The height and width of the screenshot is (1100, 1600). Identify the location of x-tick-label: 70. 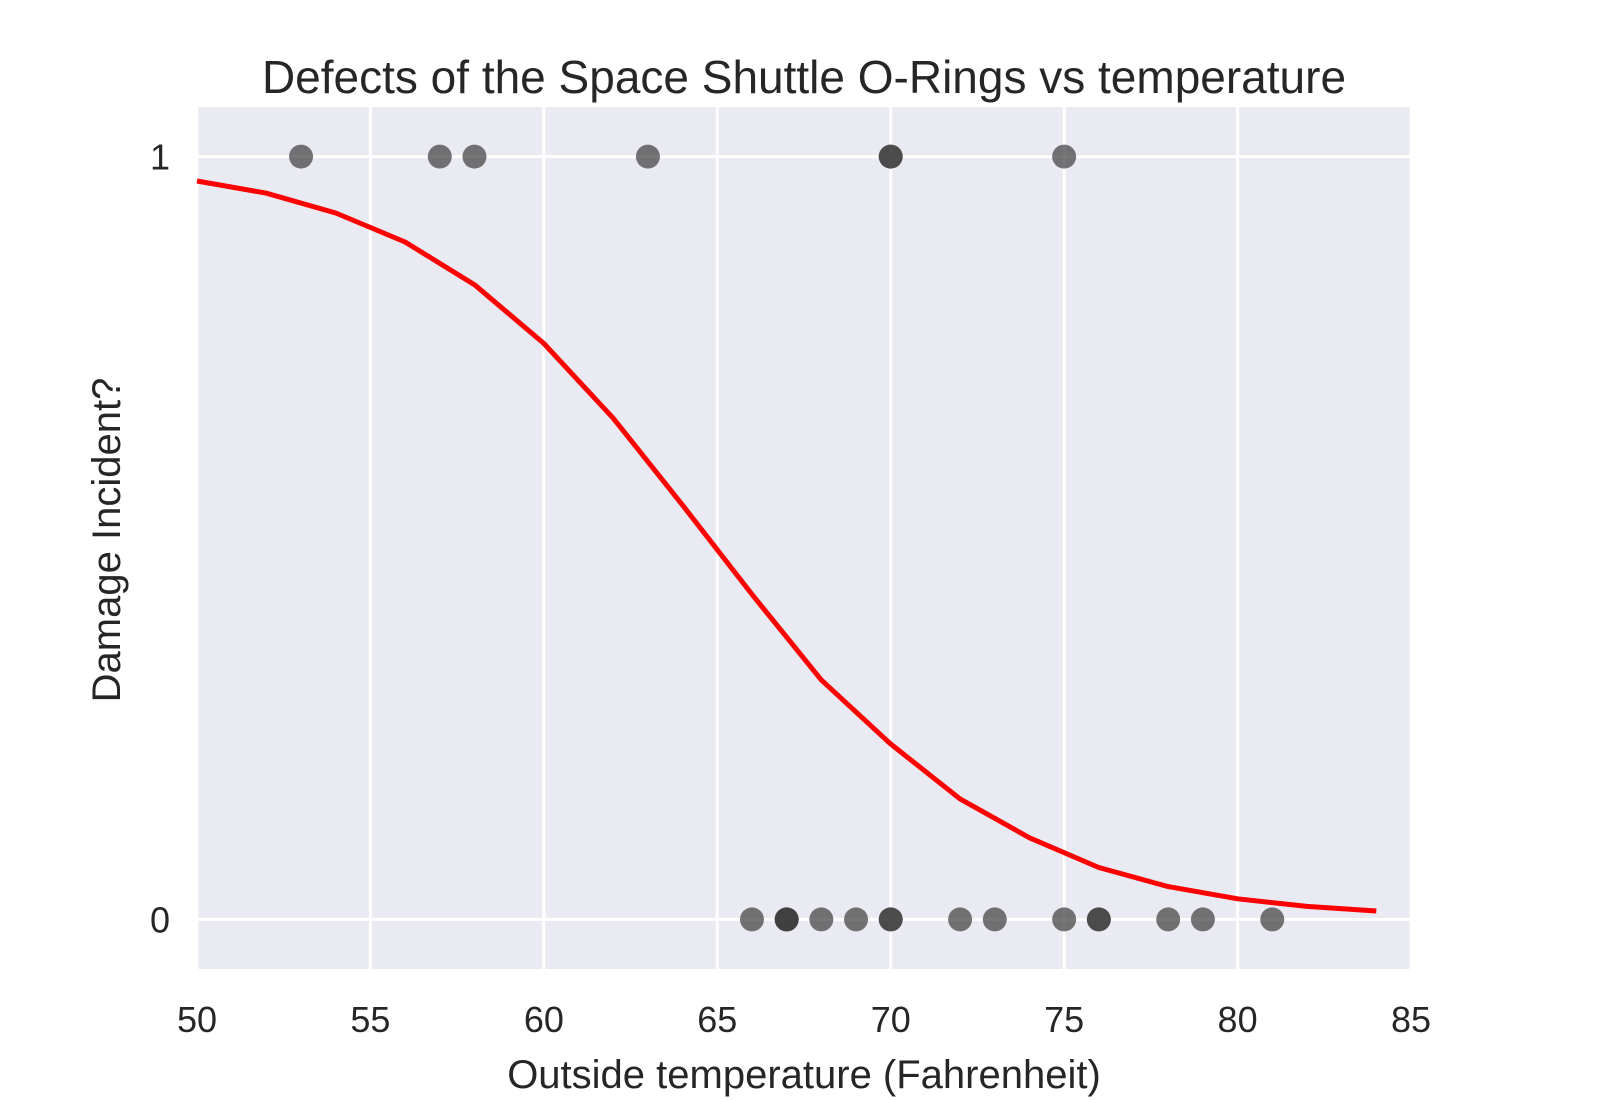
(891, 1019).